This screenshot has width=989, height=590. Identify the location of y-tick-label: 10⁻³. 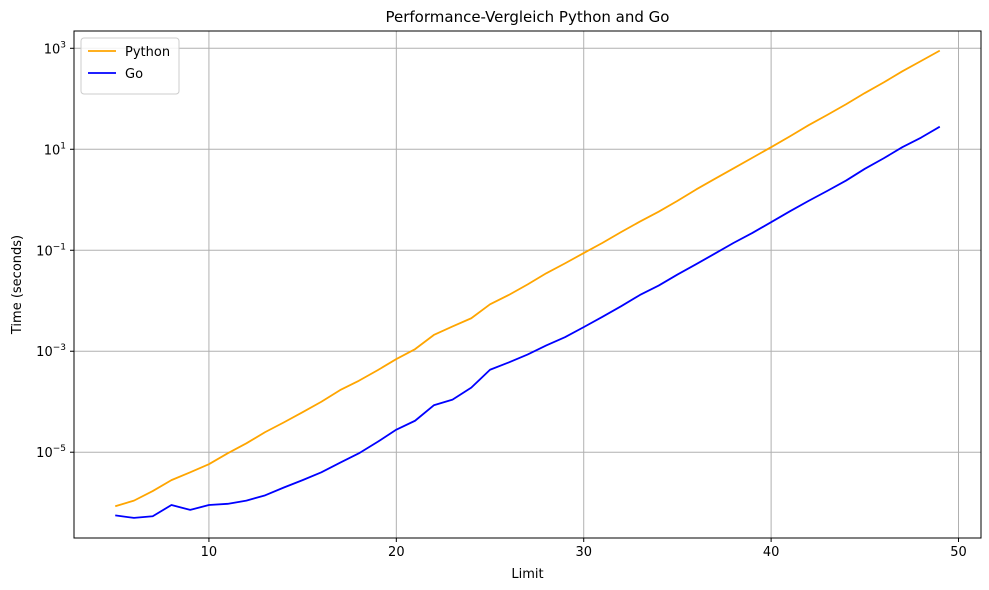
(51, 351).